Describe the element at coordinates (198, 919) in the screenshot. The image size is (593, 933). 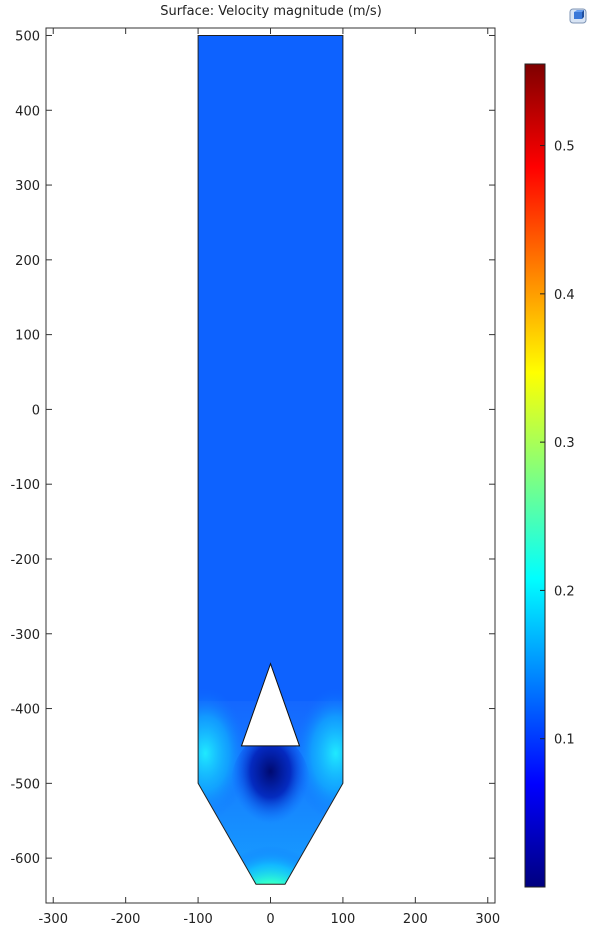
I see `x-tick-label: -100` at that location.